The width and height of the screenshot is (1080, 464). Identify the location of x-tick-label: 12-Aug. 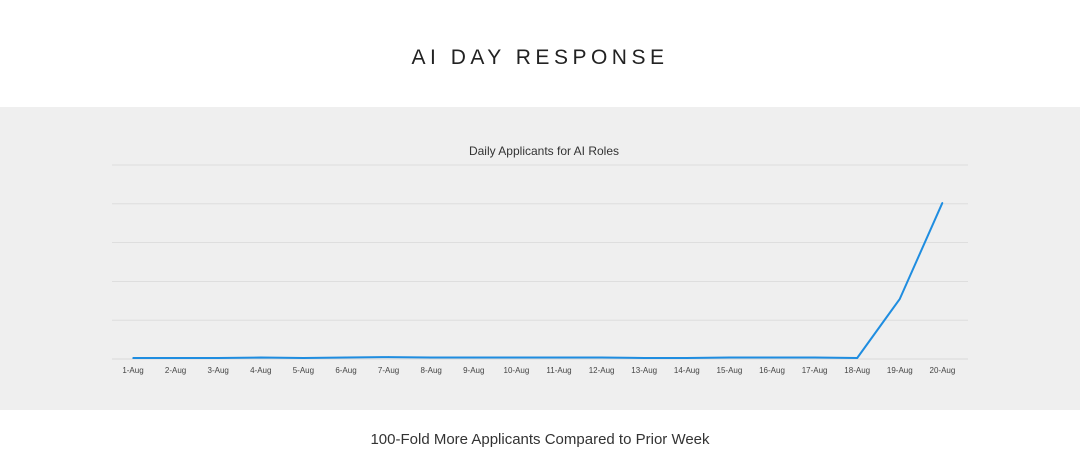
(602, 370).